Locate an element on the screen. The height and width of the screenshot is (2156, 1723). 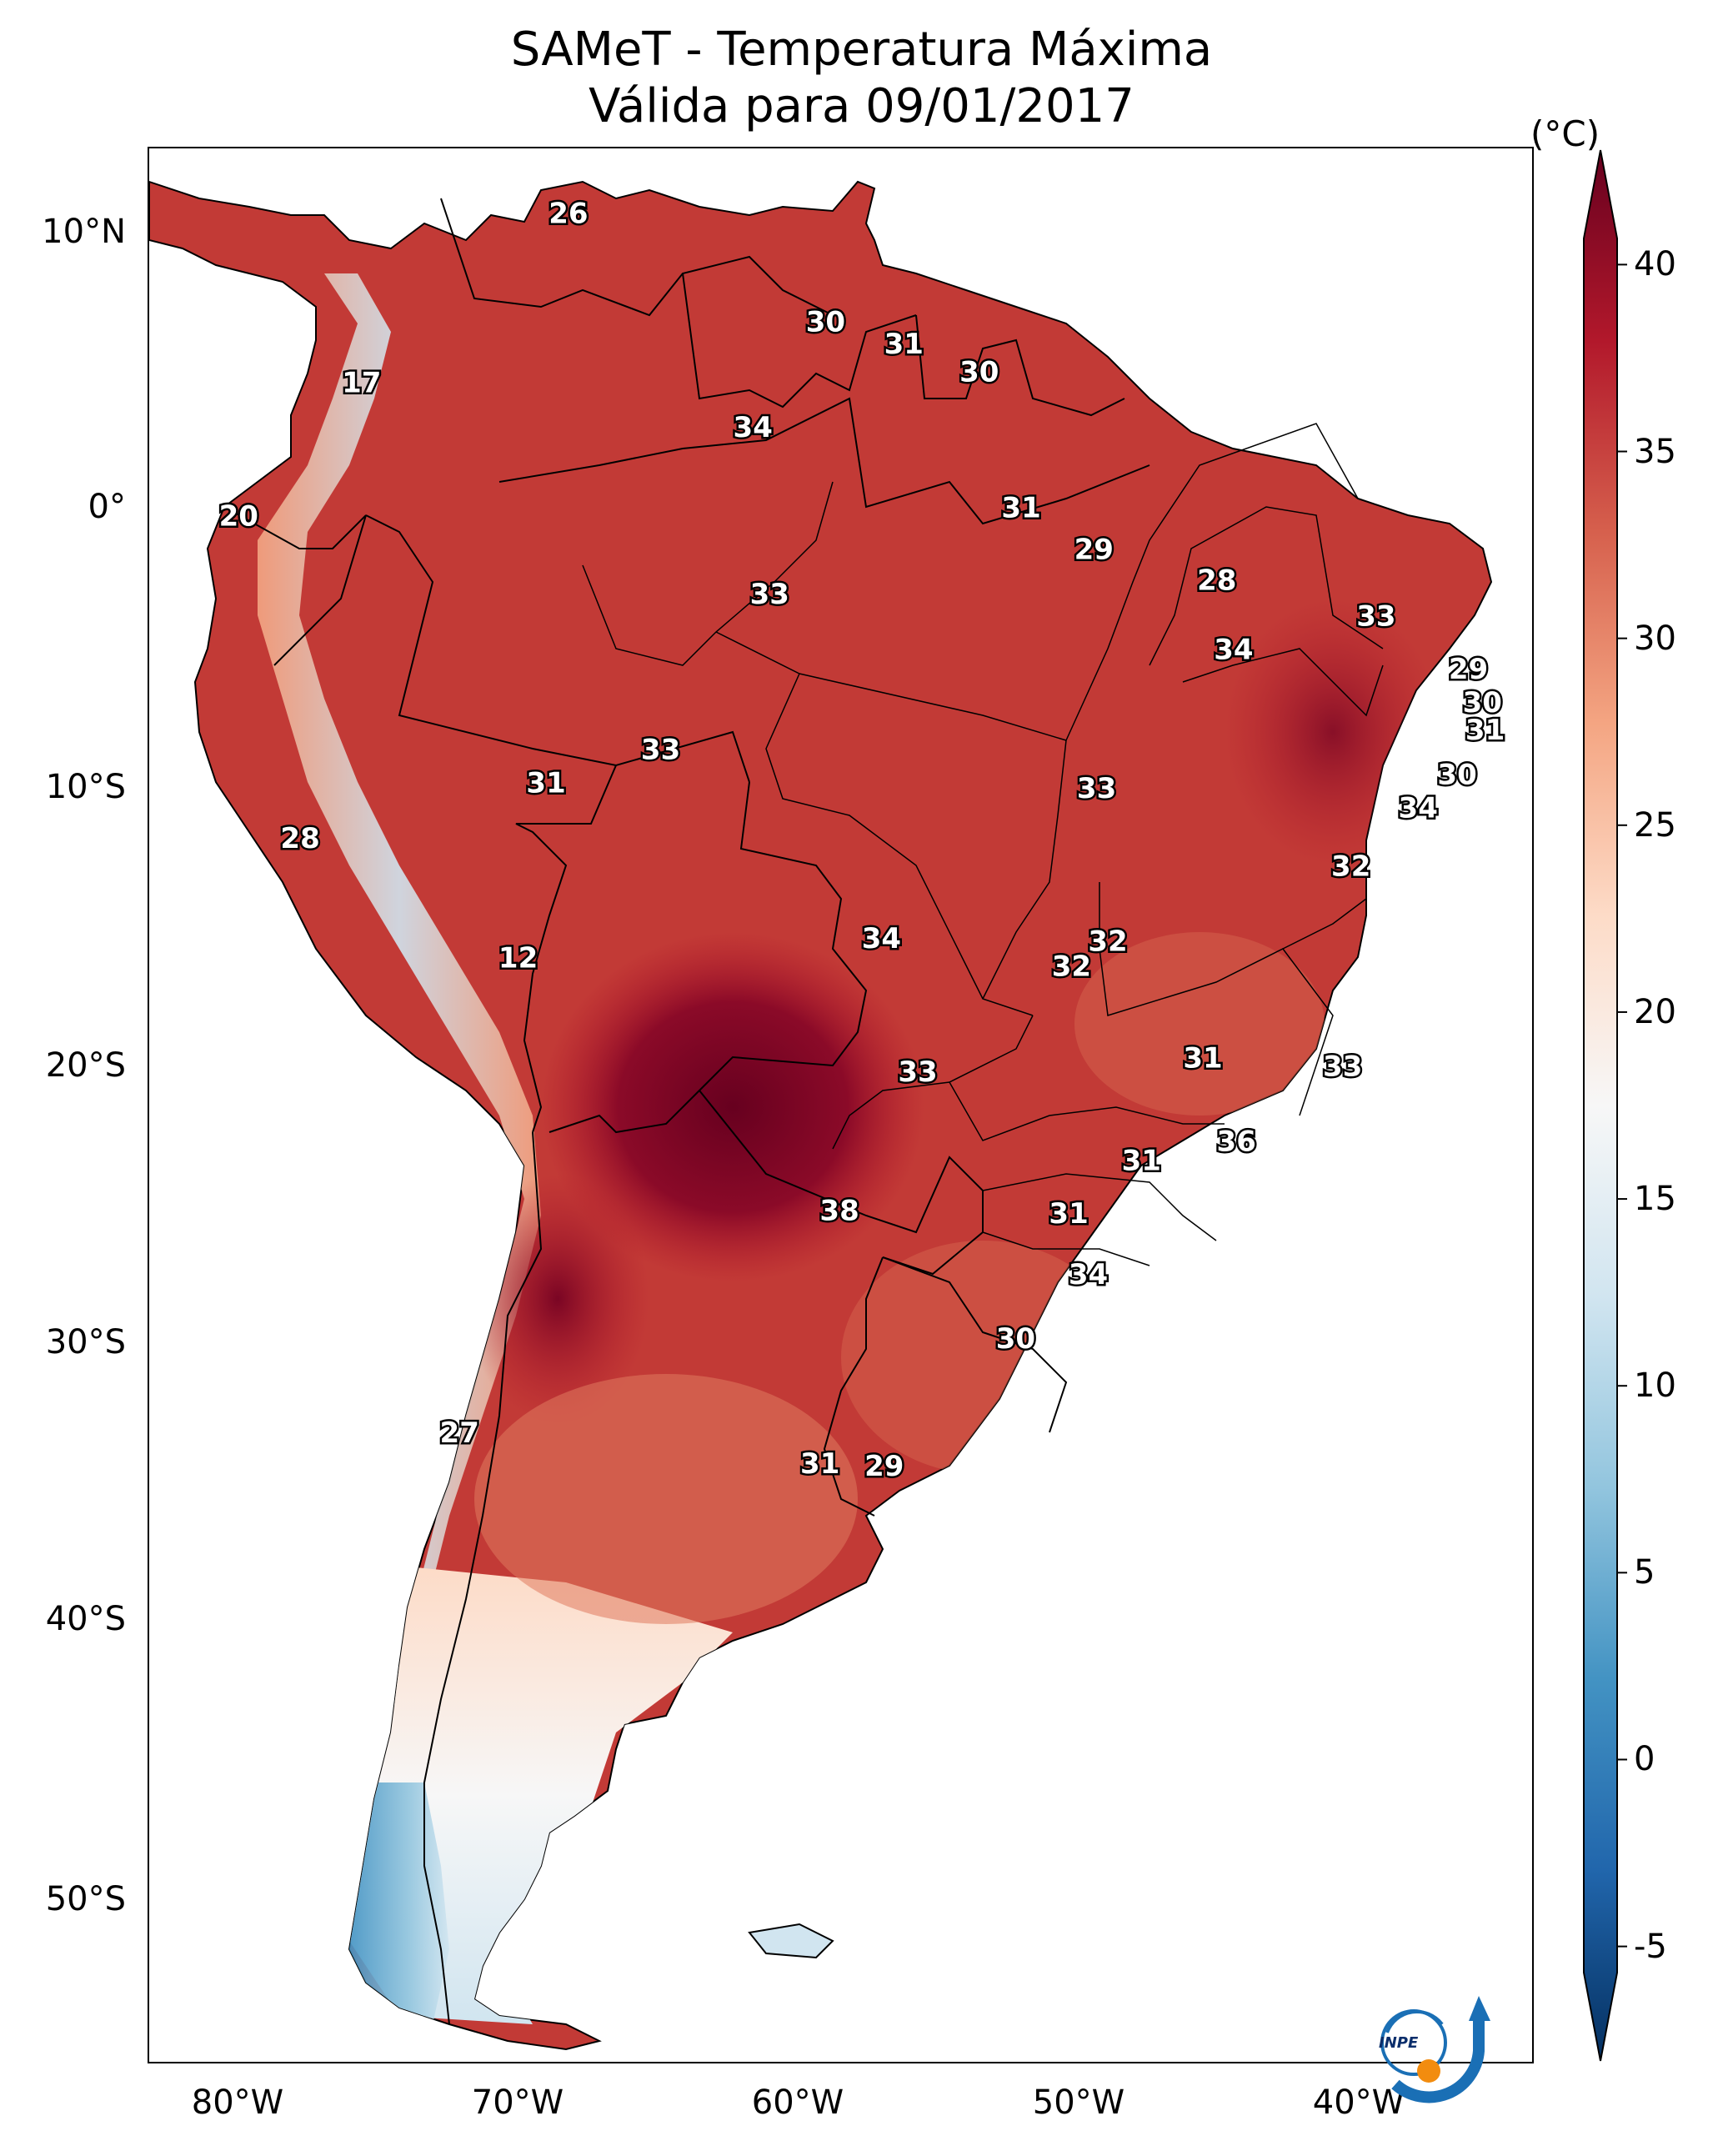
colorbar-tick-label: 10 is located at coordinates (1655, 1386).